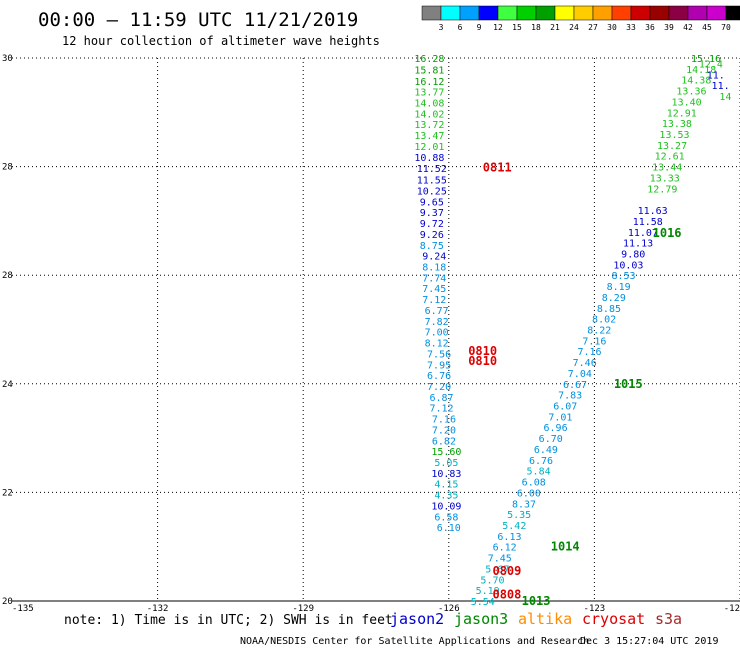 The image size is (740, 654). What do you see at coordinates (437, 344) in the screenshot?
I see `swh-value-label: 8.12` at bounding box center [437, 344].